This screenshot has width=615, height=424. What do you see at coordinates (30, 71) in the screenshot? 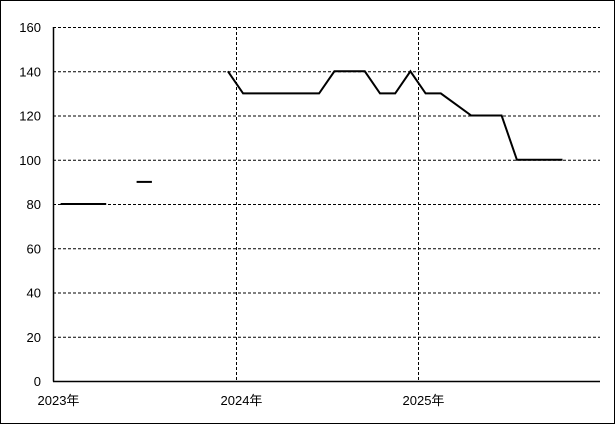
I see `y-tick-label: 140` at bounding box center [30, 71].